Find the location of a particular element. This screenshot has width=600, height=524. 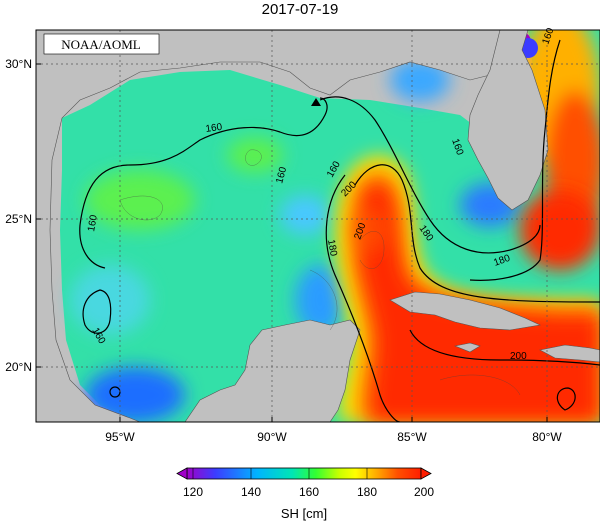

lat-label-30n: 30°N is located at coordinates (18, 64).